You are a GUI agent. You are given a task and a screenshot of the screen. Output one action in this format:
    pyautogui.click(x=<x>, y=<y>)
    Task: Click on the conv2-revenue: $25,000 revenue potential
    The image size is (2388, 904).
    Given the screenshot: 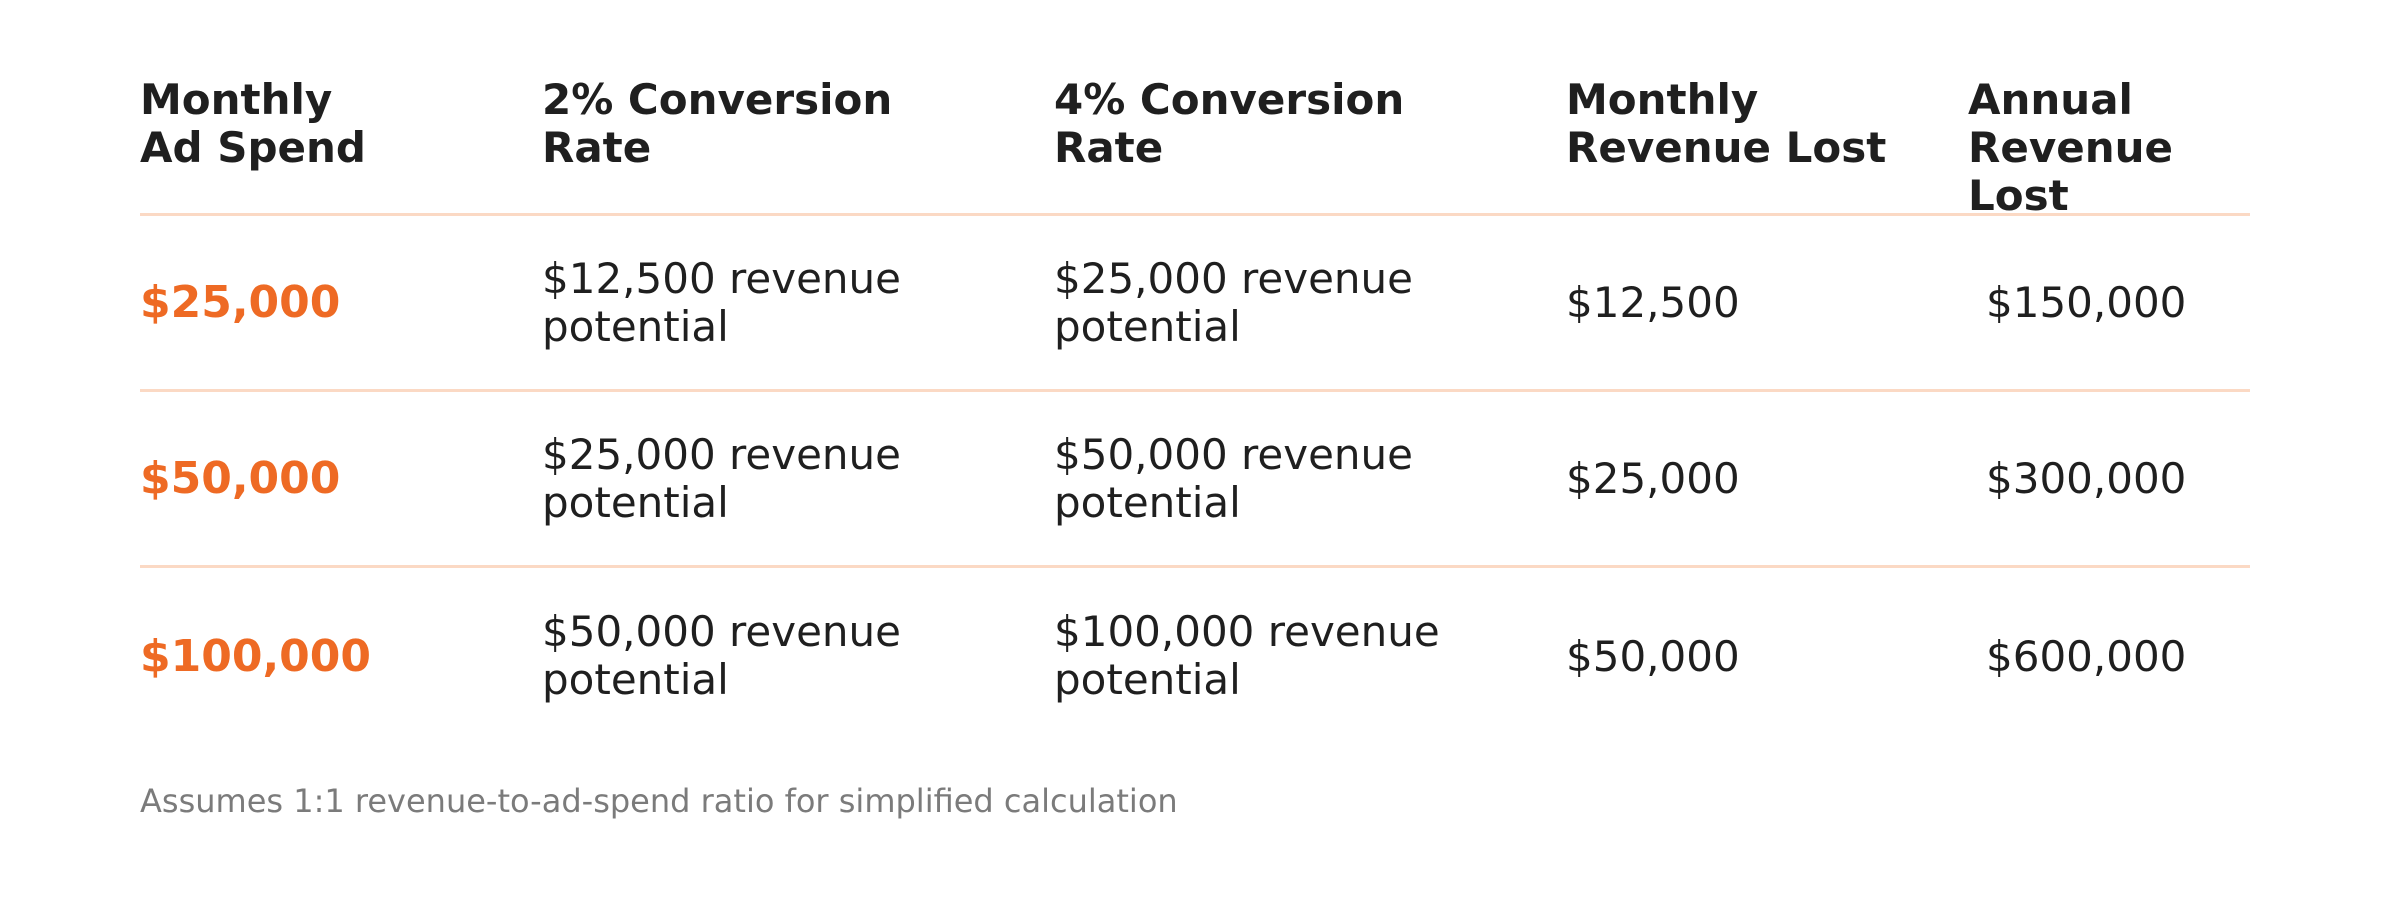 What is the action you would take?
    pyautogui.click(x=721, y=478)
    